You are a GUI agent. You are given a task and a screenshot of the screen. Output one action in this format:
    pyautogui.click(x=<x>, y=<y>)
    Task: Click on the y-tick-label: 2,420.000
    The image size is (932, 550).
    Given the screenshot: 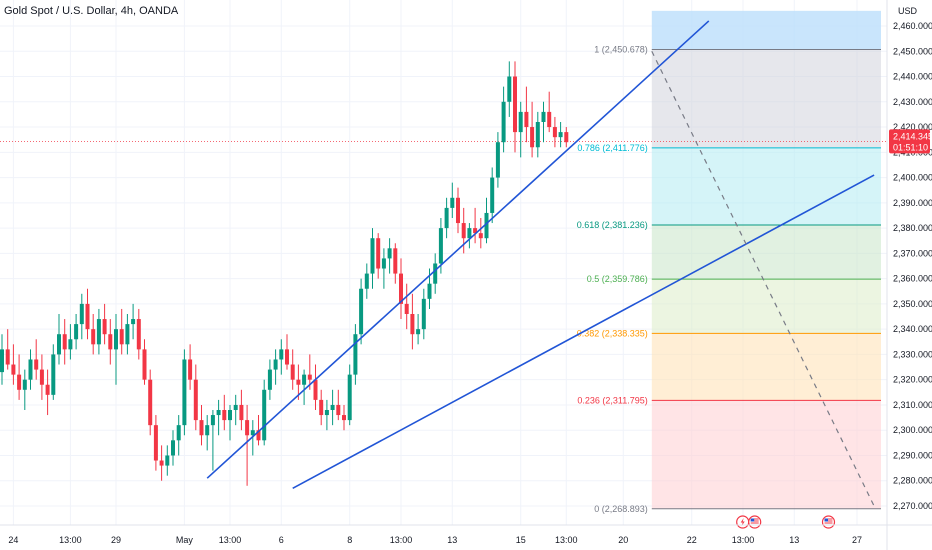 What is the action you would take?
    pyautogui.click(x=912, y=127)
    